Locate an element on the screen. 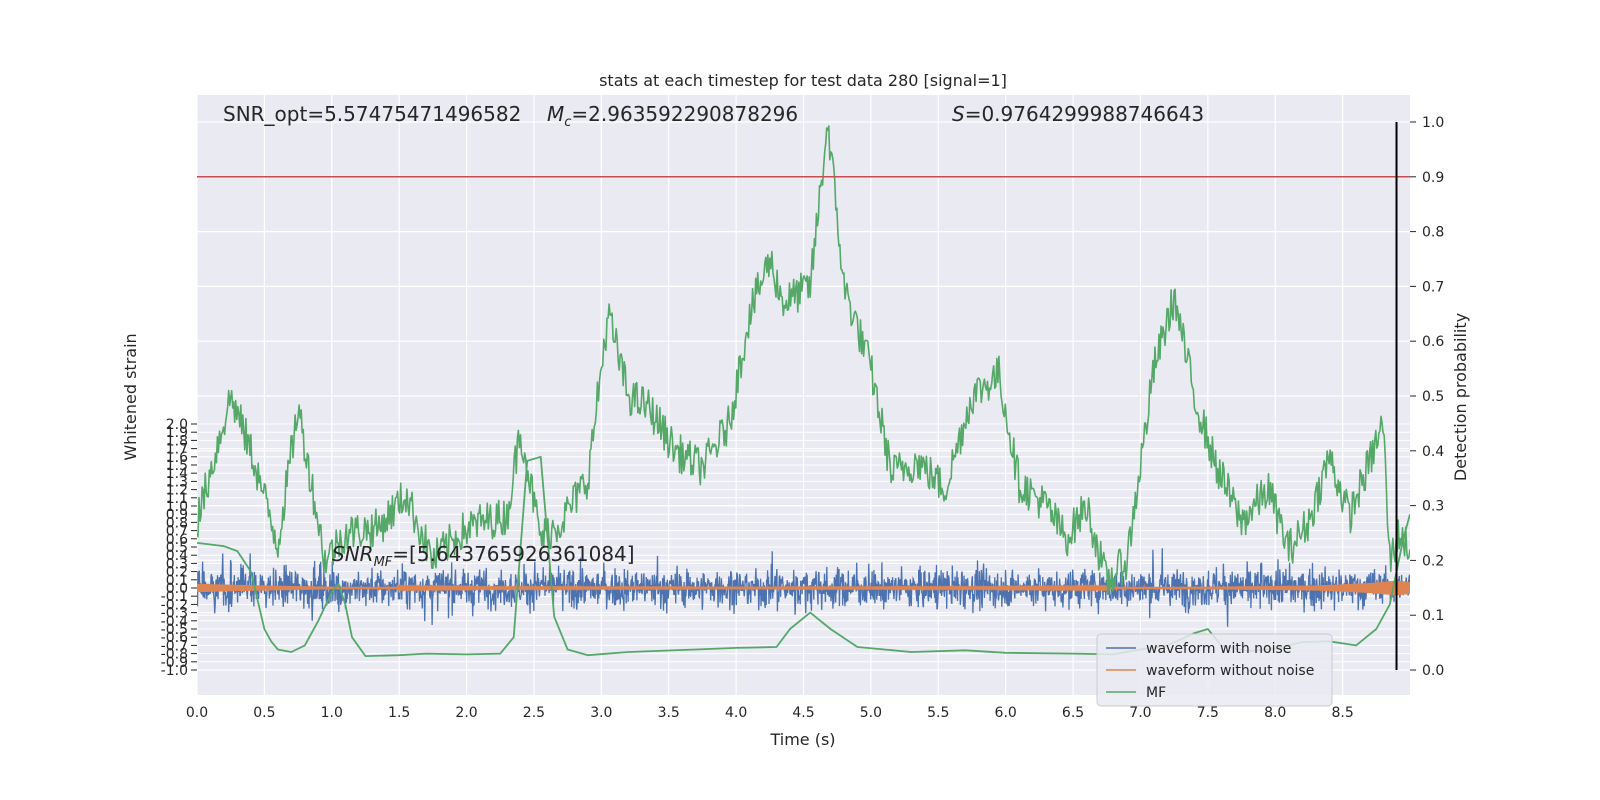 This screenshot has width=1600, height=800. x-tick-label: 1.0 is located at coordinates (332, 713).